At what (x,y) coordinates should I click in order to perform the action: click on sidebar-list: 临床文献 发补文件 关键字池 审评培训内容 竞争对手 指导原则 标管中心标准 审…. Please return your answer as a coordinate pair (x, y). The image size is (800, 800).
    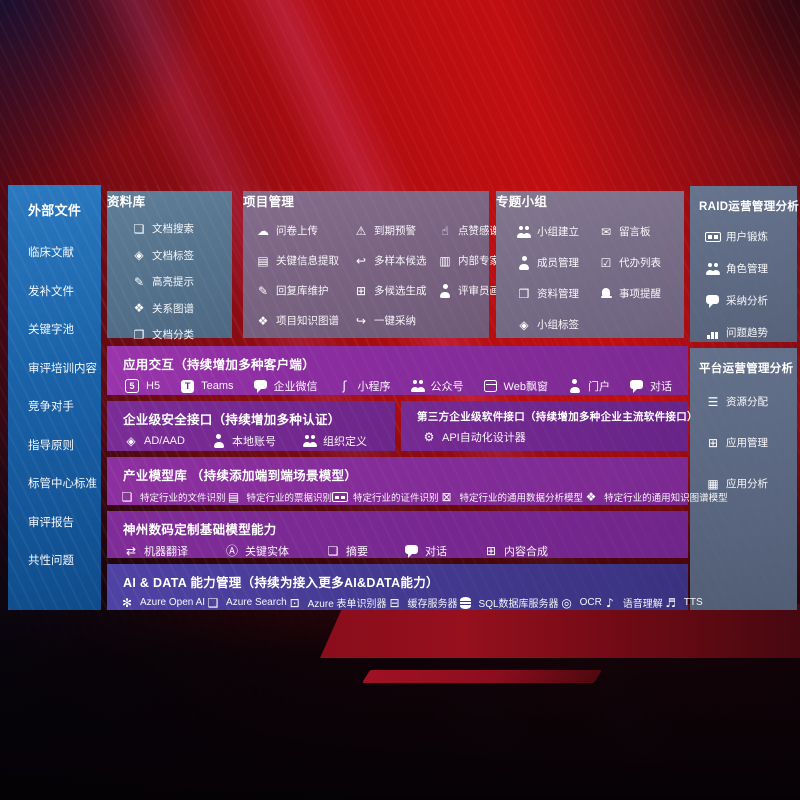
    Looking at the image, I should click on (54, 406).